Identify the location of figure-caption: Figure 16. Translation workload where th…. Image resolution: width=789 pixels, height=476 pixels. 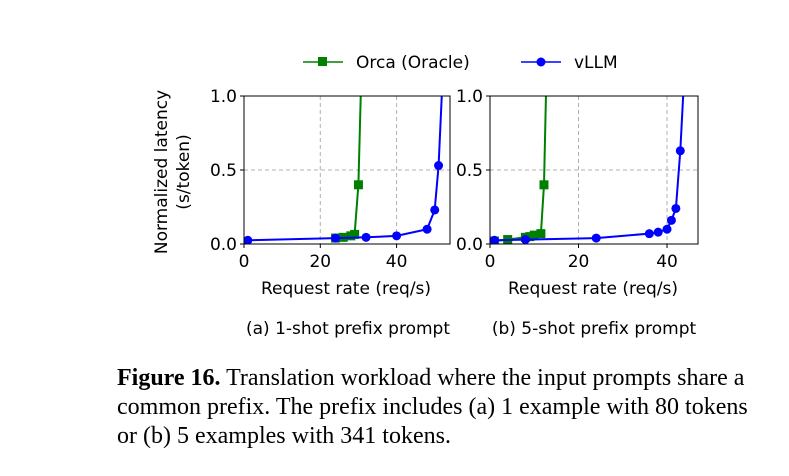
(437, 407).